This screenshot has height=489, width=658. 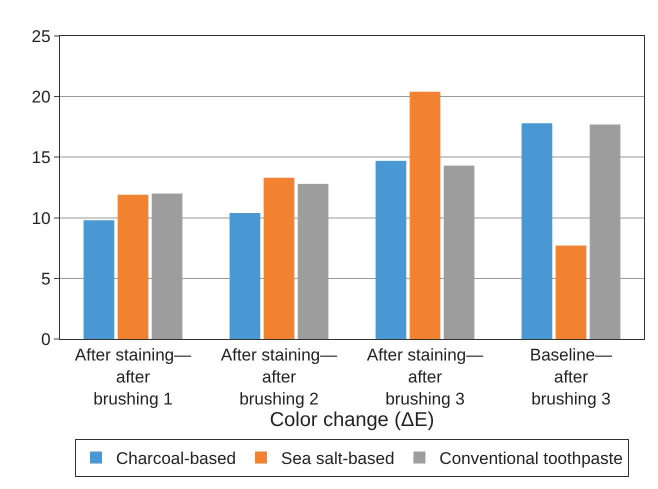 I want to click on y-tick-label: 25, so click(x=41, y=36).